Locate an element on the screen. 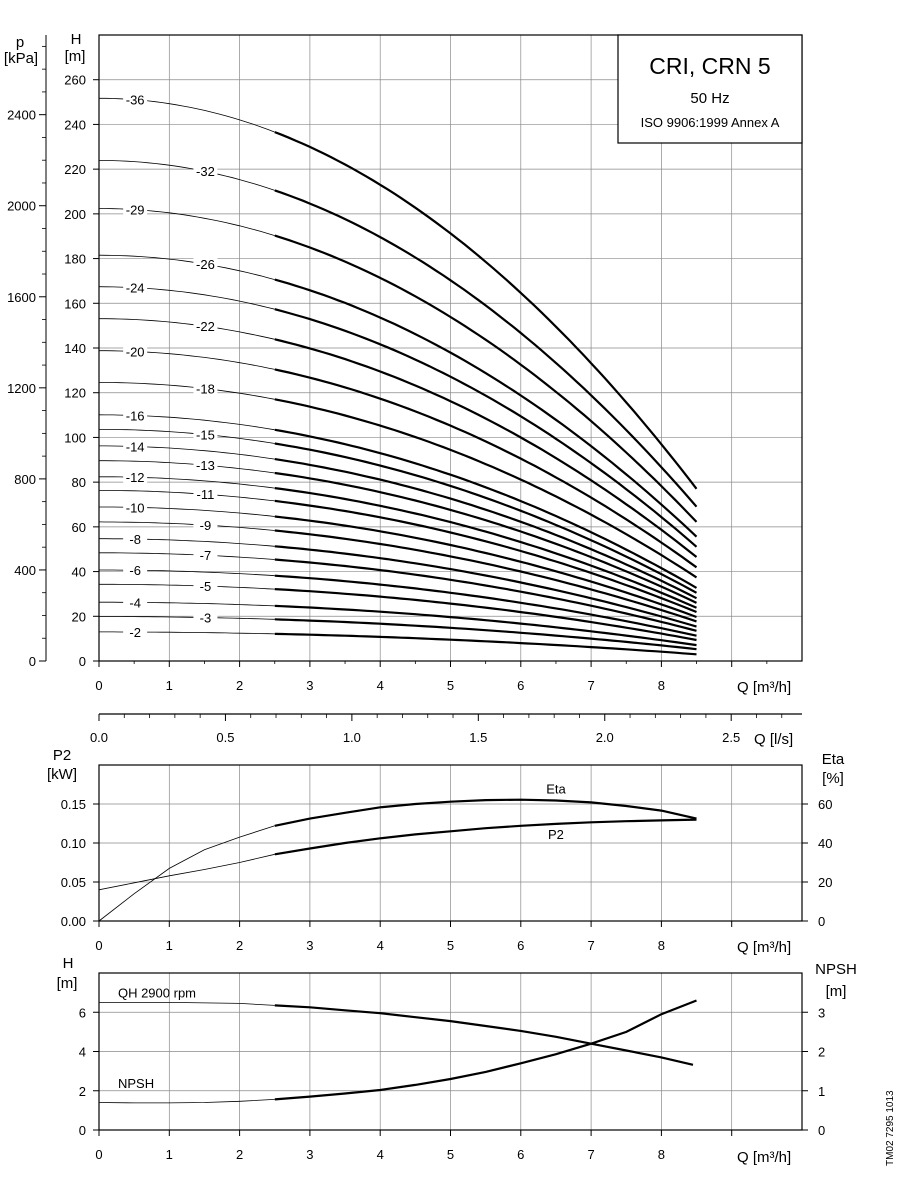  curve-label: -9 is located at coordinates (206, 525).